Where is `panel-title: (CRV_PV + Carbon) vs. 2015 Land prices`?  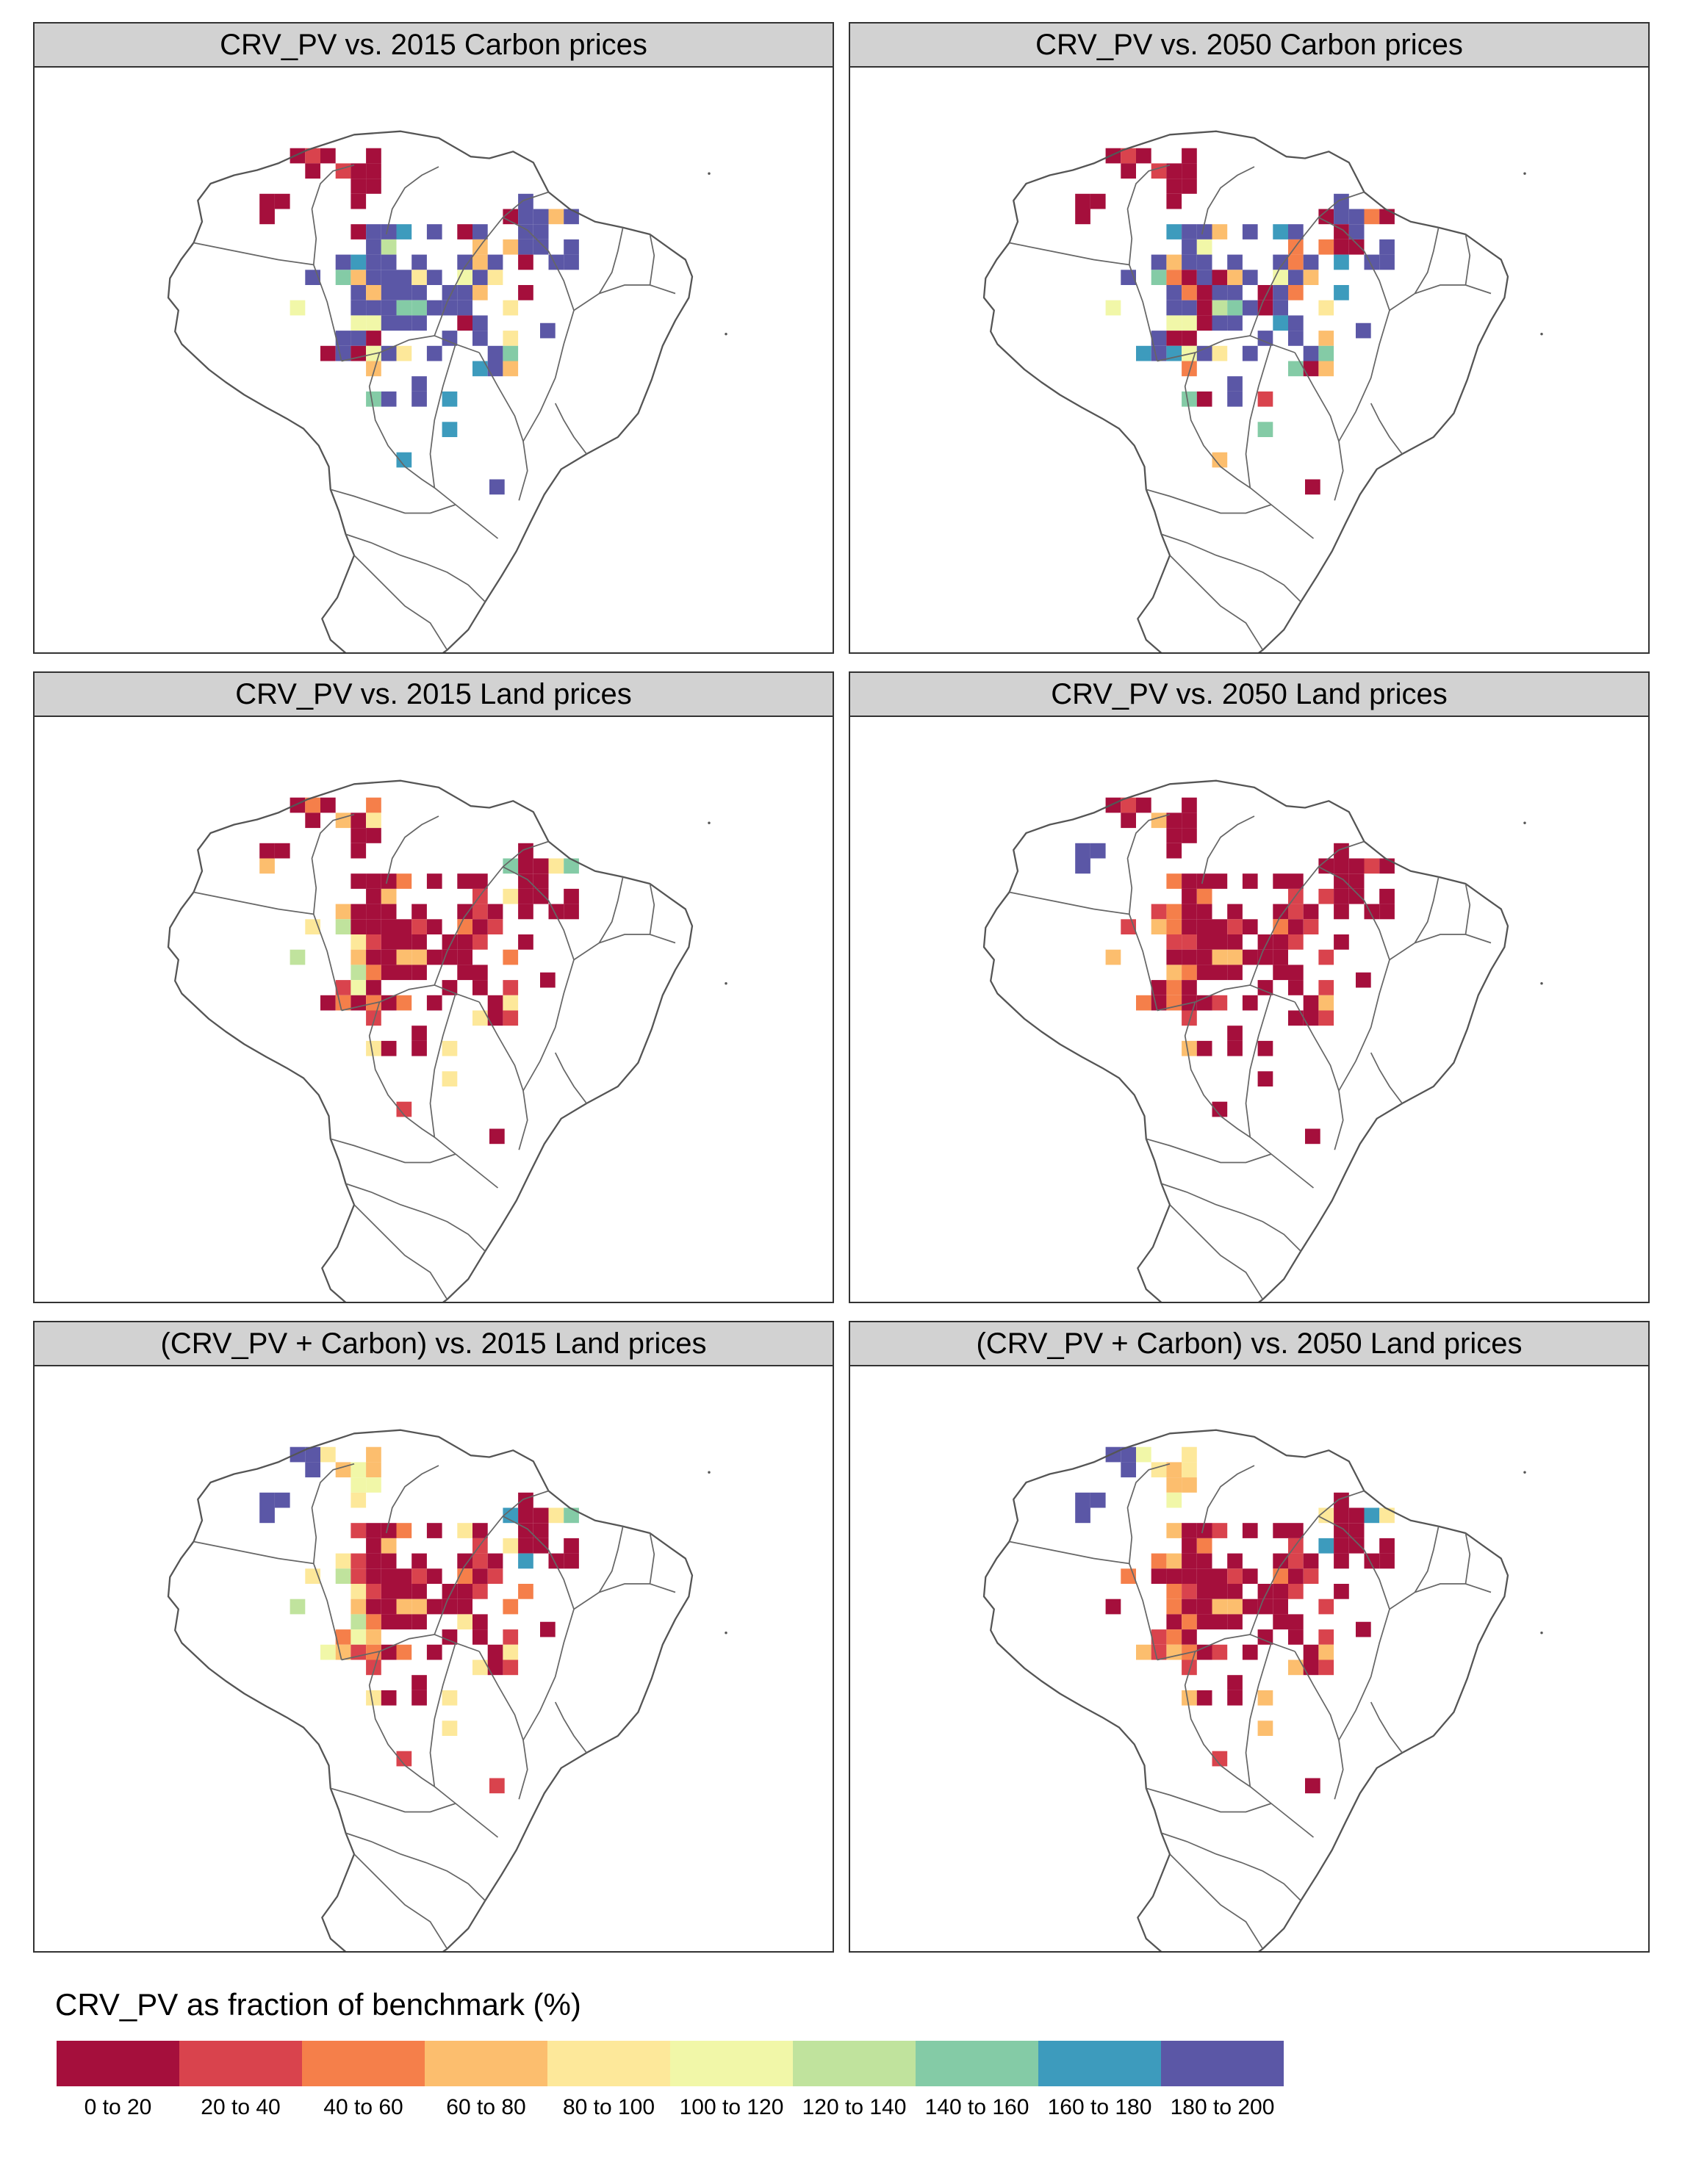
panel-title: (CRV_PV + Carbon) vs. 2015 Land prices is located at coordinates (434, 1344).